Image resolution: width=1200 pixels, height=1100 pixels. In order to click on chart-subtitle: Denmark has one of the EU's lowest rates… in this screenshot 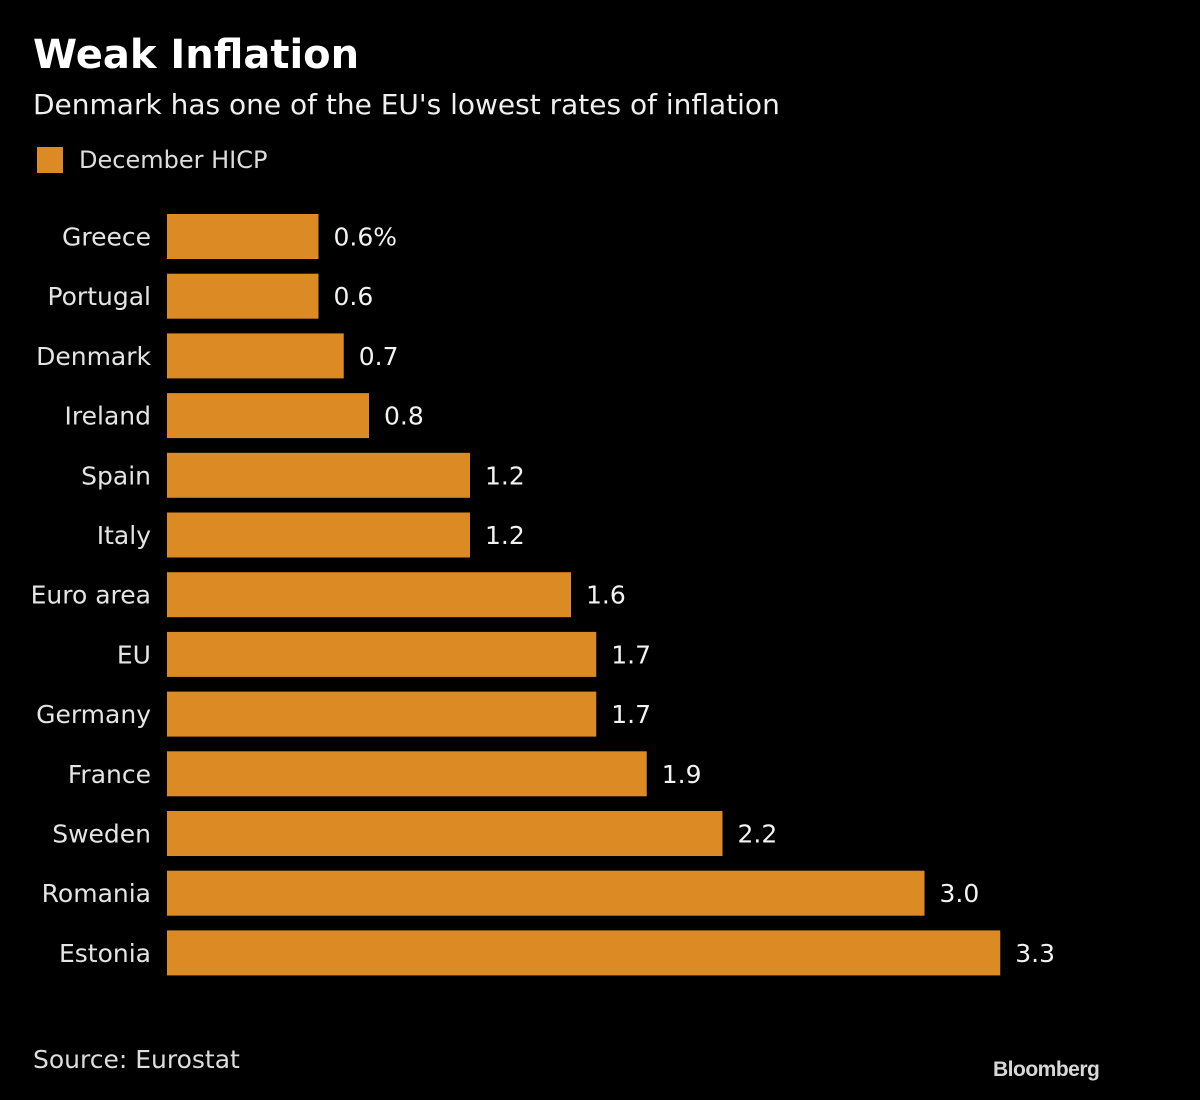, I will do `click(406, 104)`.